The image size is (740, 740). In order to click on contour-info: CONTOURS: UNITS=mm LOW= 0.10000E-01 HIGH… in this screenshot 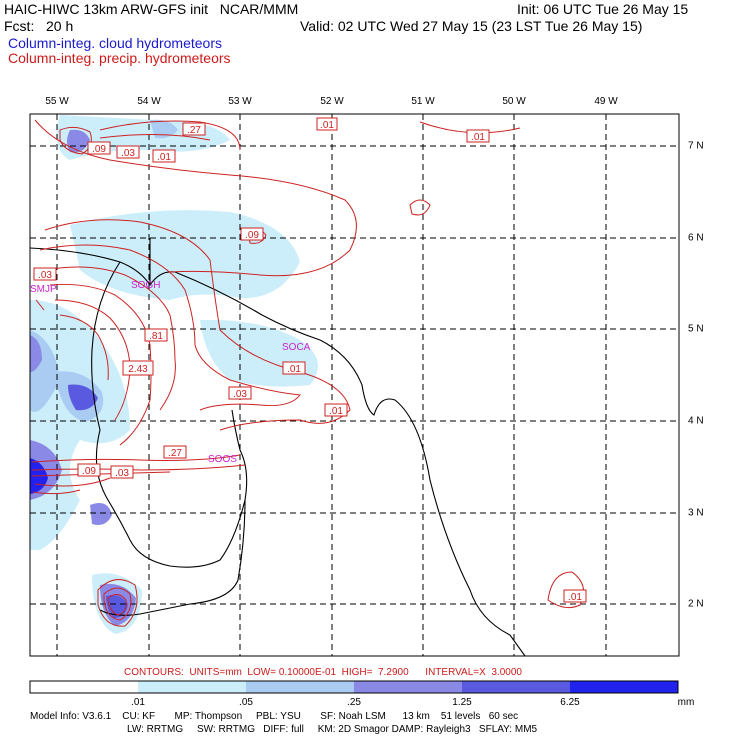, I will do `click(323, 672)`.